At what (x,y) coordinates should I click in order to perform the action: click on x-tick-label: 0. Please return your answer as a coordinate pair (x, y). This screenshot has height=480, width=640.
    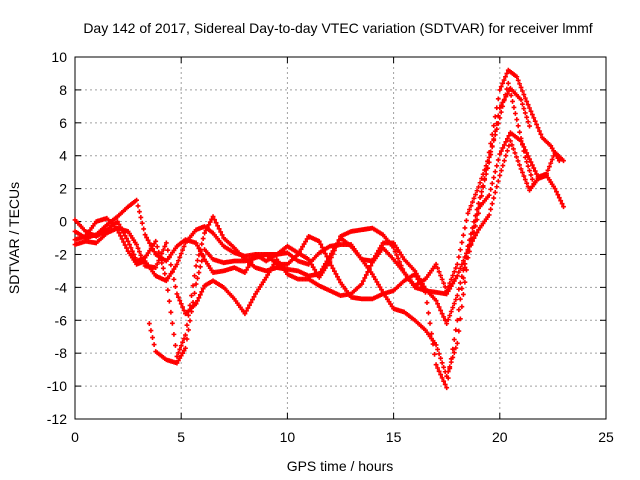
    Looking at the image, I should click on (75, 437).